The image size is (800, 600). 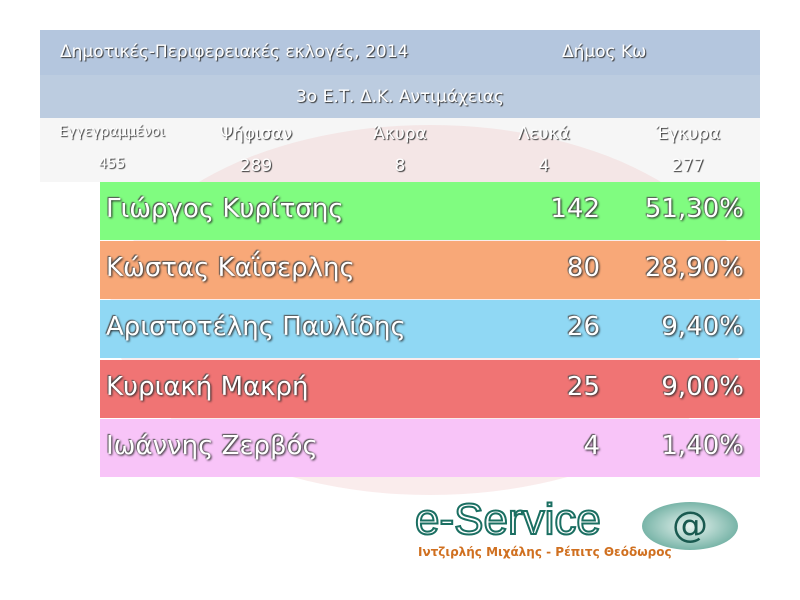 I want to click on candidate-name: Αριστοτέλης Παυλίδης, so click(x=256, y=327).